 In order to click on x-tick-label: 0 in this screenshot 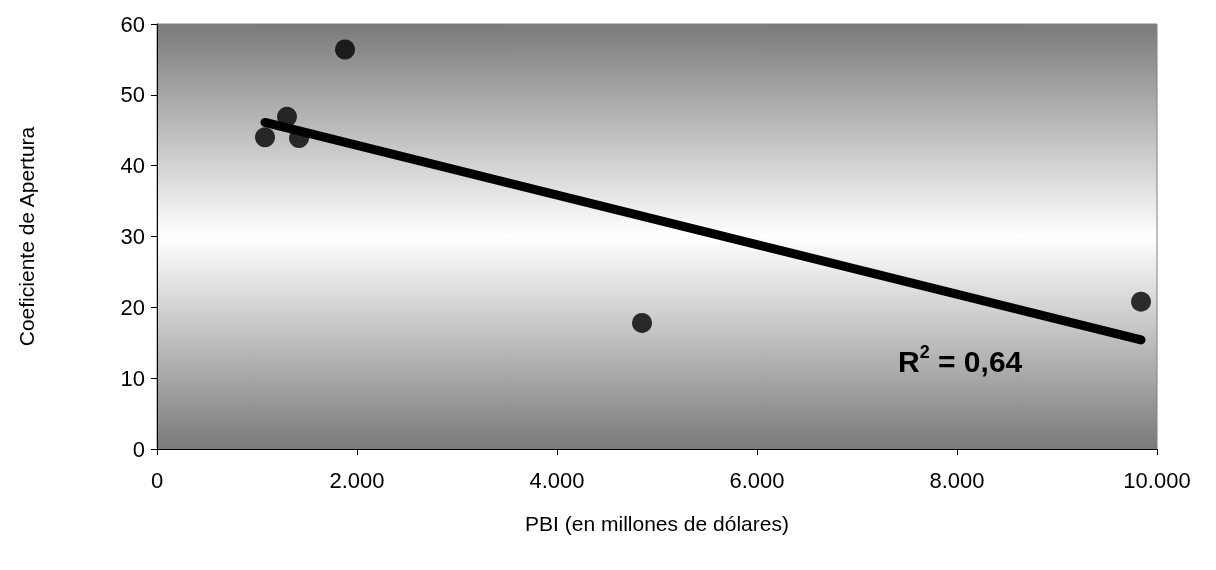, I will do `click(157, 480)`.